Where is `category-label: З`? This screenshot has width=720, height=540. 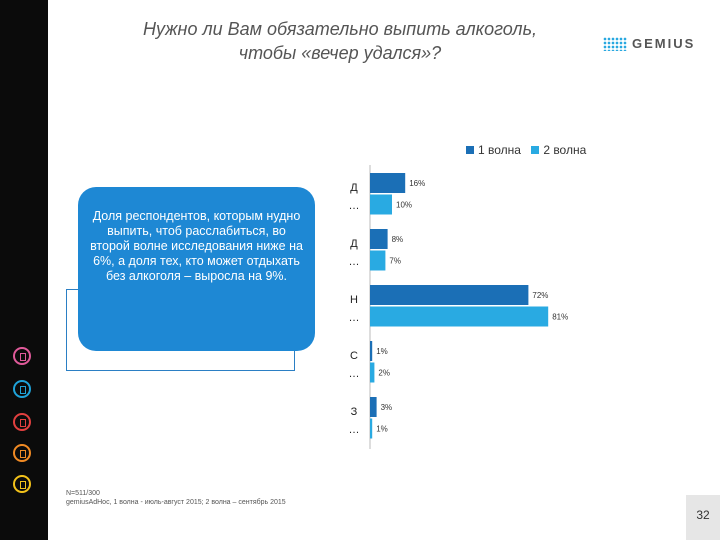 category-label: З is located at coordinates (354, 412).